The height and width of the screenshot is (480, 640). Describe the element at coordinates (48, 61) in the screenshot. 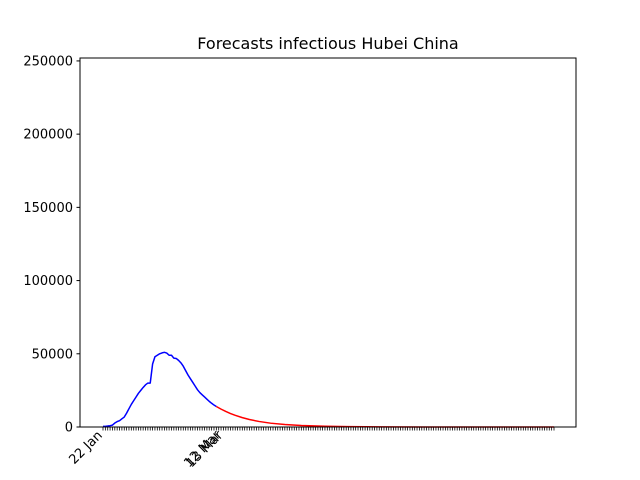

I see `y-tick-label: 250000` at that location.